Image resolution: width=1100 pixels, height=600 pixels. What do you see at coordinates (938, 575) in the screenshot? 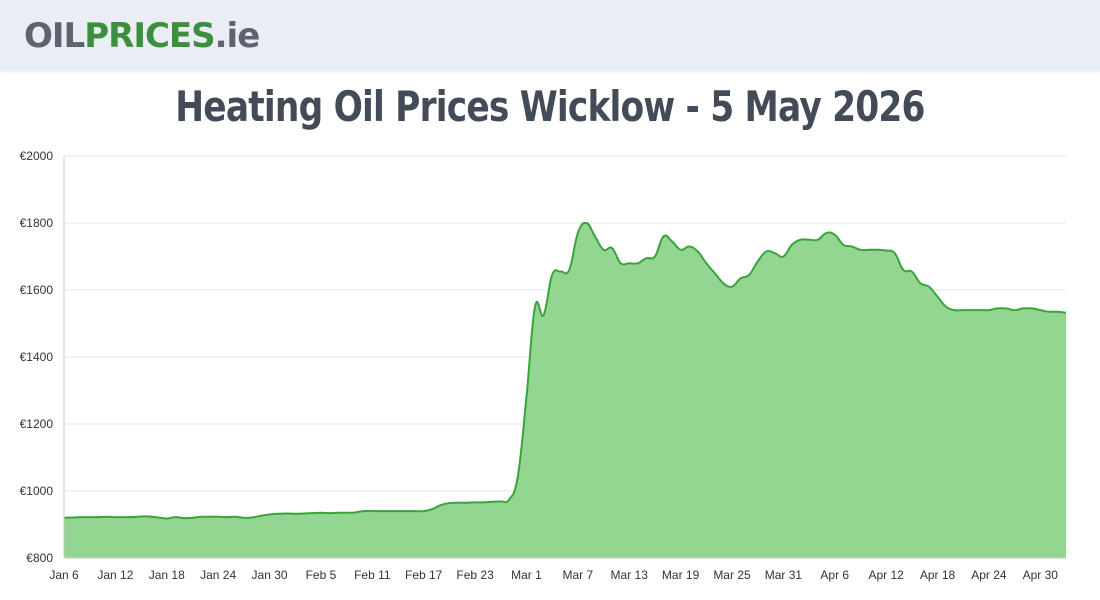
I see `x-tick-label: Apr 18` at bounding box center [938, 575].